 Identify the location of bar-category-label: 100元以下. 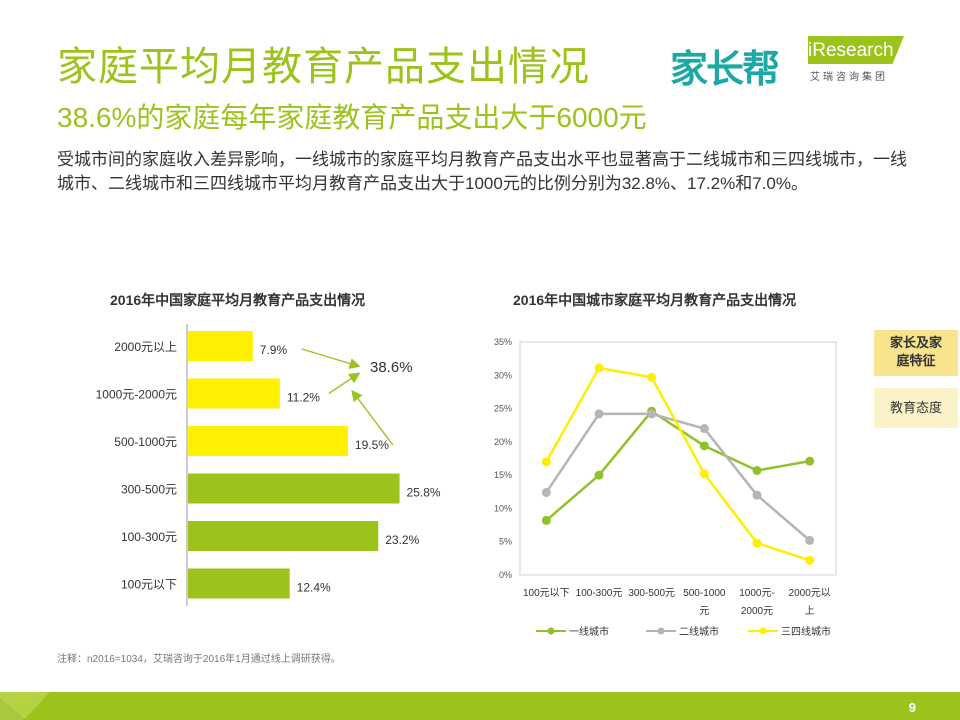
(149, 585).